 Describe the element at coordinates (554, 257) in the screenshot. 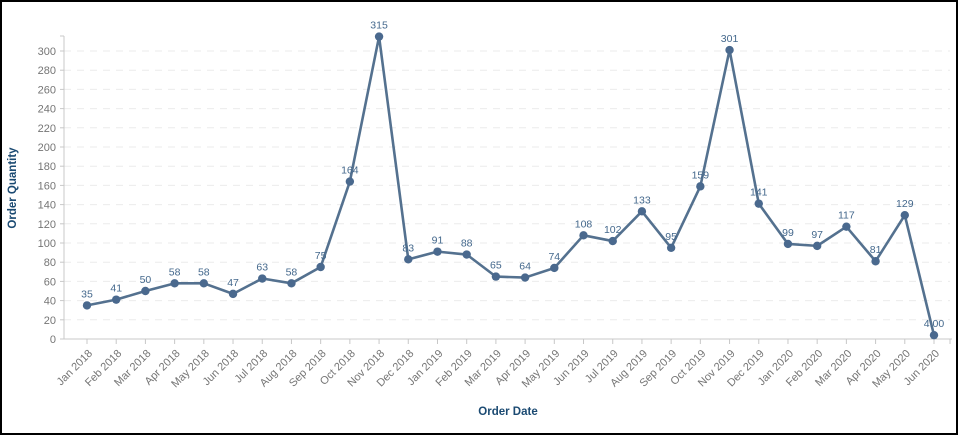

I see `point-label: 74` at that location.